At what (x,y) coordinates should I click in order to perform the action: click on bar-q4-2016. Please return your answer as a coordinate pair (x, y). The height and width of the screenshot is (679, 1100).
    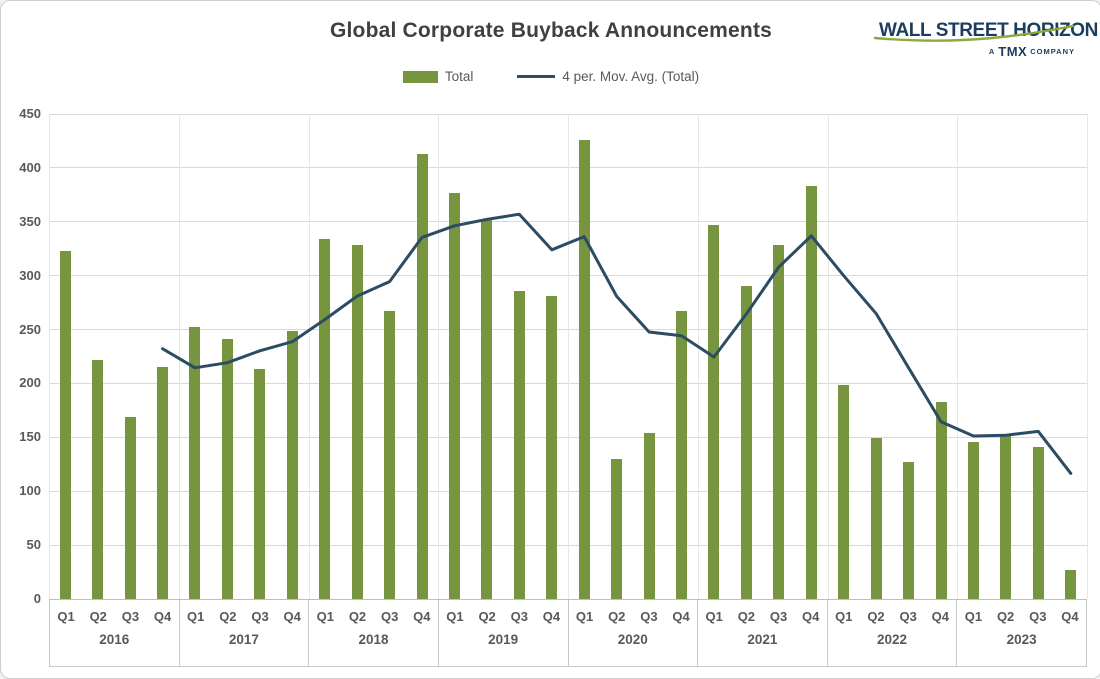
    Looking at the image, I should click on (163, 483).